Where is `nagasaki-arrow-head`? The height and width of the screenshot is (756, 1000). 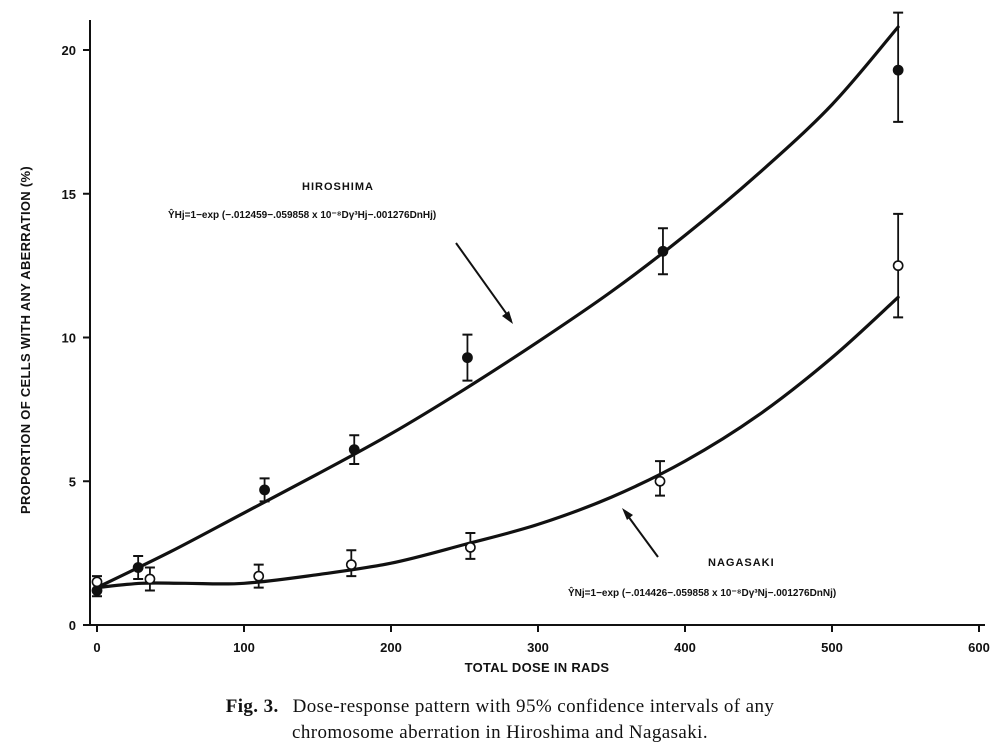 nagasaki-arrow-head is located at coordinates (627, 514).